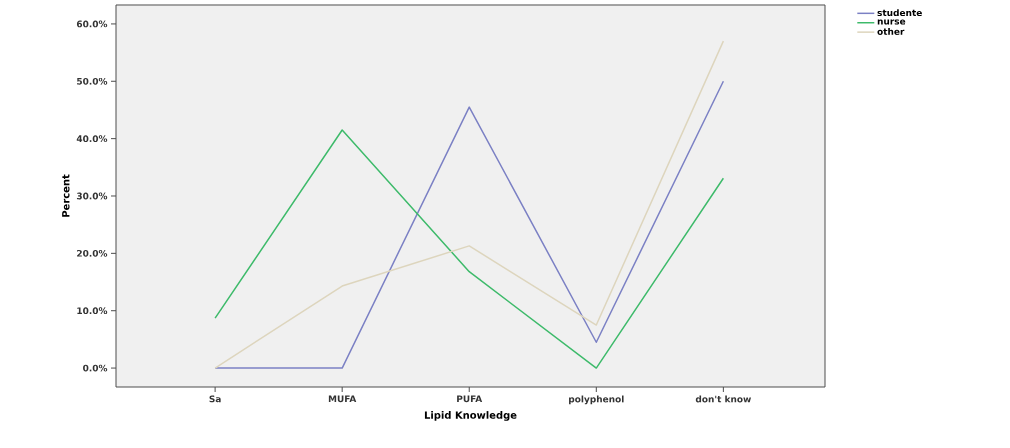  What do you see at coordinates (723, 399) in the screenshot?
I see `x-tick-label: don't know` at bounding box center [723, 399].